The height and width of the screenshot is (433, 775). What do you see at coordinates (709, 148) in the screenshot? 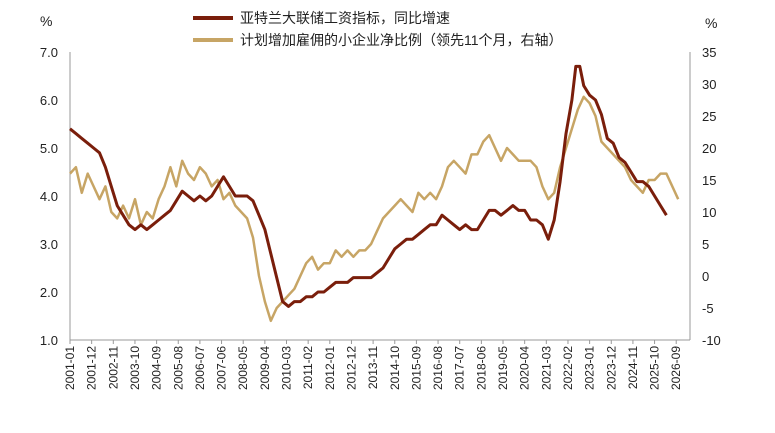
I see `right-tick-label: 20` at bounding box center [709, 148].